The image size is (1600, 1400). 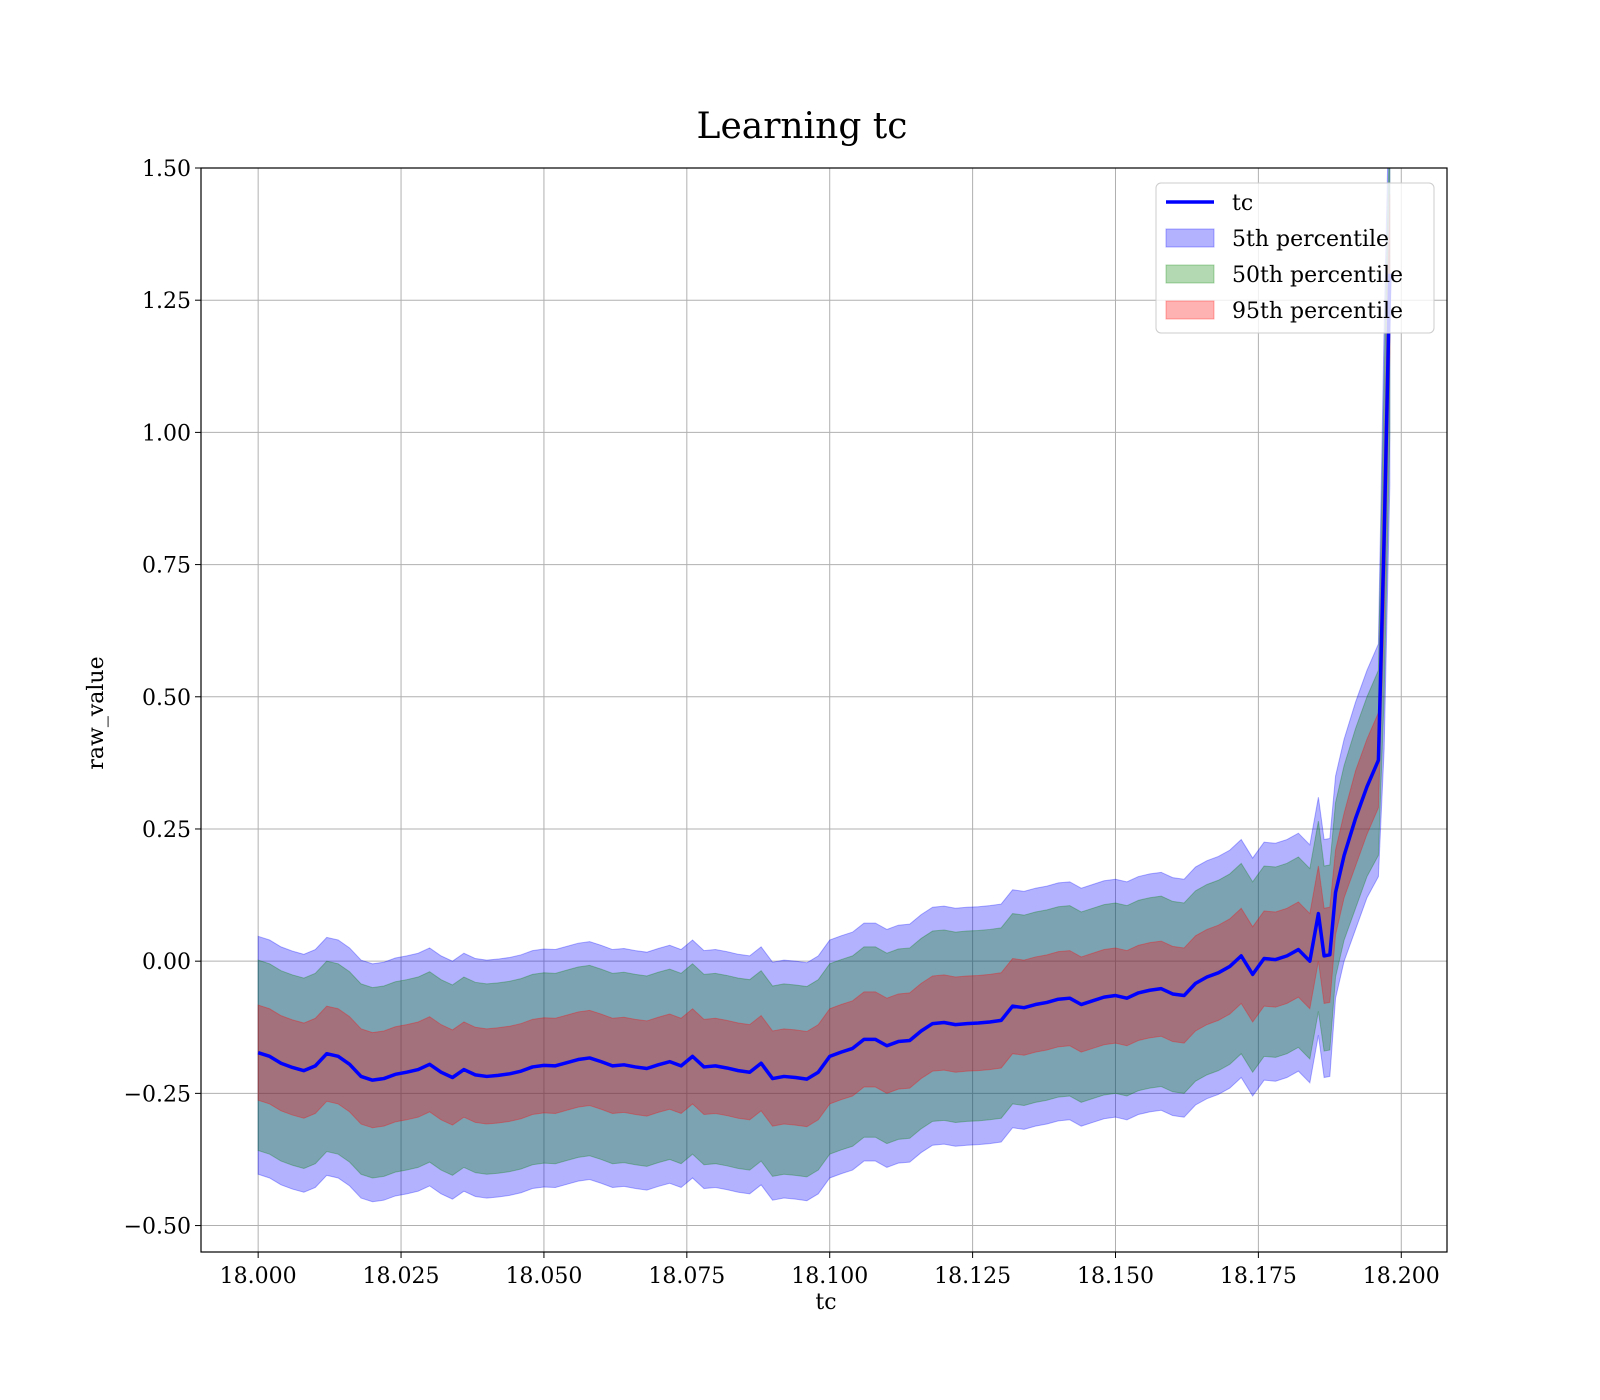 I want to click on x-tick-label: 18.100, so click(x=829, y=1276).